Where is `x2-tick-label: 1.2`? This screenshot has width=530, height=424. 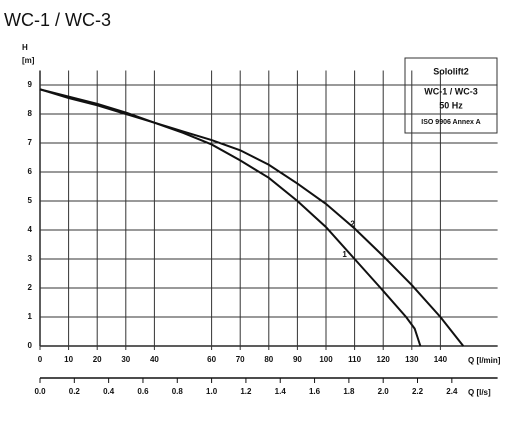
x2-tick-label: 1.2 is located at coordinates (246, 391).